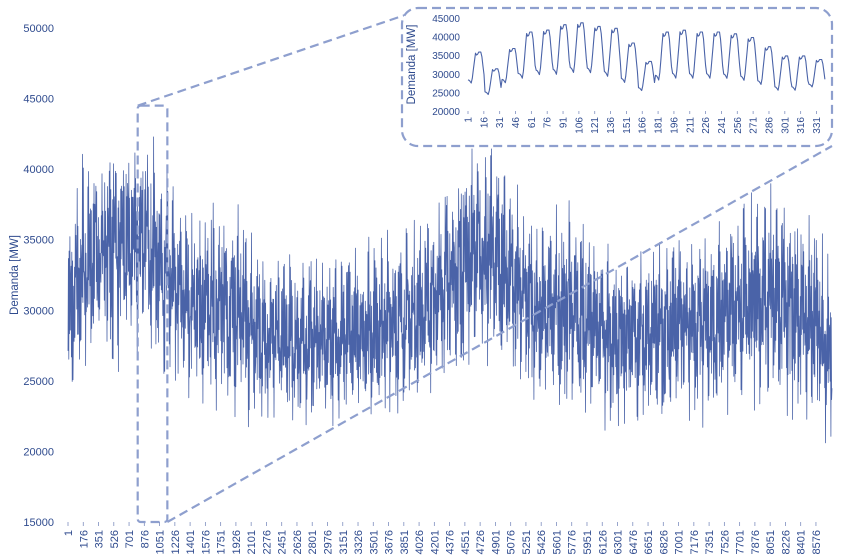  What do you see at coordinates (516, 123) in the screenshot?
I see `inset-x-tick-label: 46` at bounding box center [516, 123].